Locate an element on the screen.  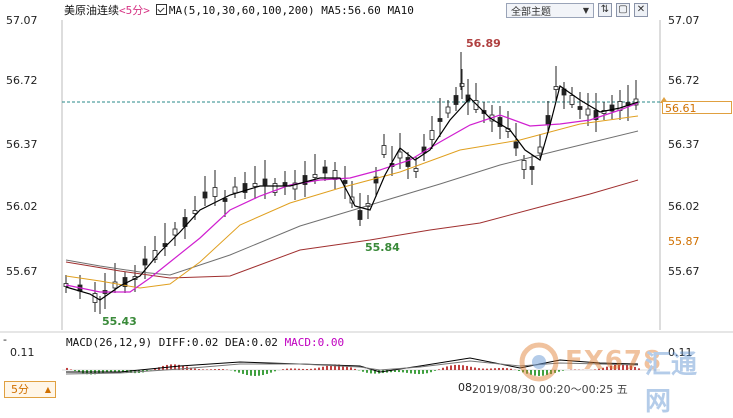
low-annotation: 55.43 is located at coordinates (119, 321).